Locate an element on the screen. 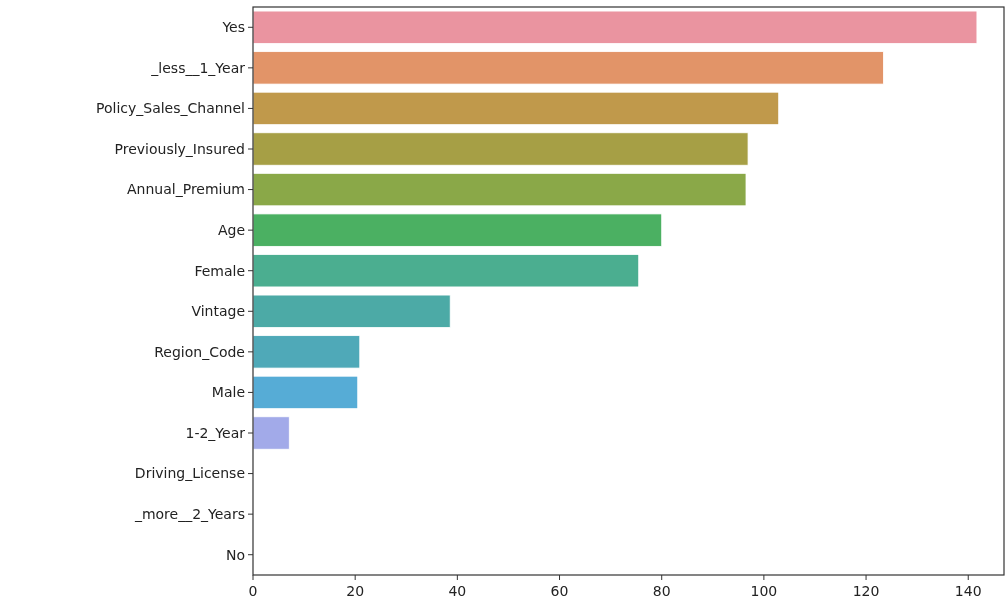  y-tick-label: Yes is located at coordinates (233, 27).